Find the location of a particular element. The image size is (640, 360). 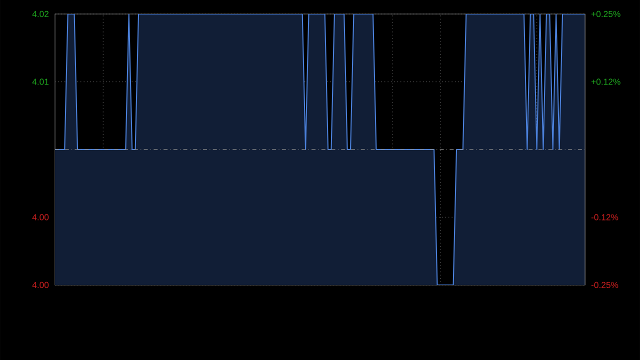

y-tick-label: 4.01 is located at coordinates (40, 81).